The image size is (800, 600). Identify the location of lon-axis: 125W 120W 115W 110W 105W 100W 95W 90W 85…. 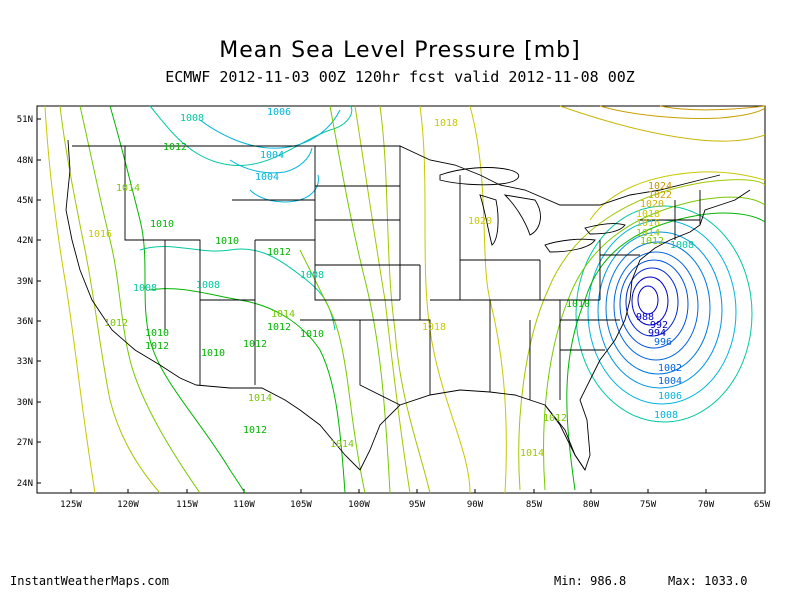
(415, 499).